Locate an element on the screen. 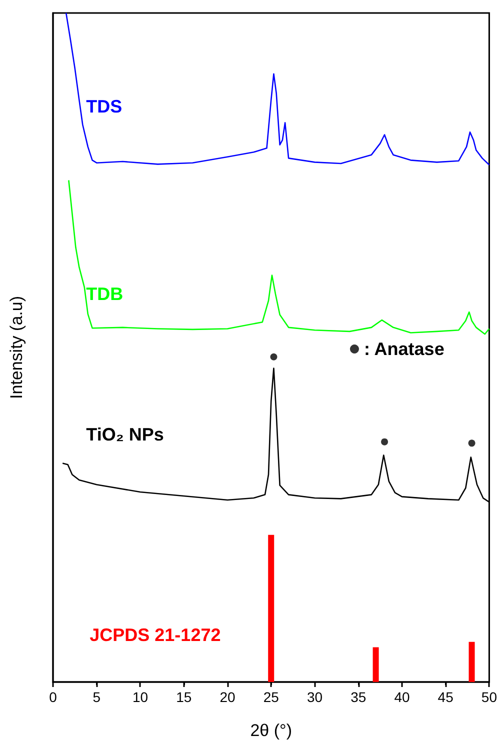 The width and height of the screenshot is (500, 751). series-label: TDB is located at coordinates (105, 294).